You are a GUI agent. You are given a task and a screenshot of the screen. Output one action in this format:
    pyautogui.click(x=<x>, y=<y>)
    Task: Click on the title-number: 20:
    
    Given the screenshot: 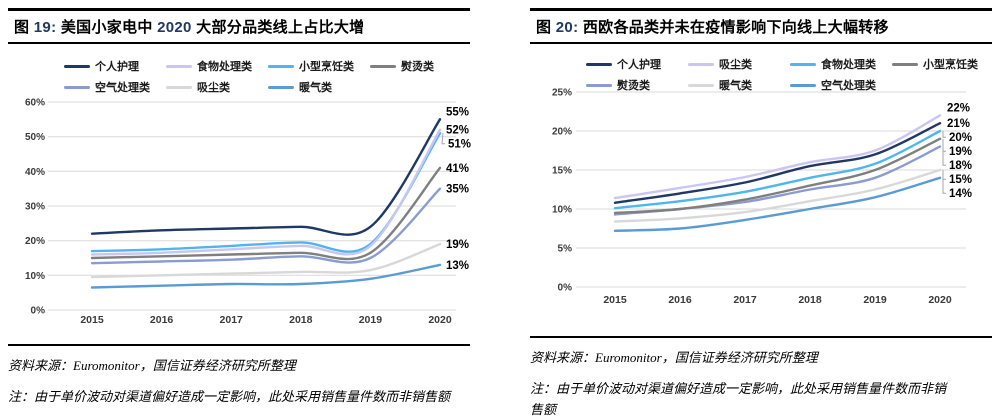 What is the action you would take?
    pyautogui.click(x=567, y=27)
    